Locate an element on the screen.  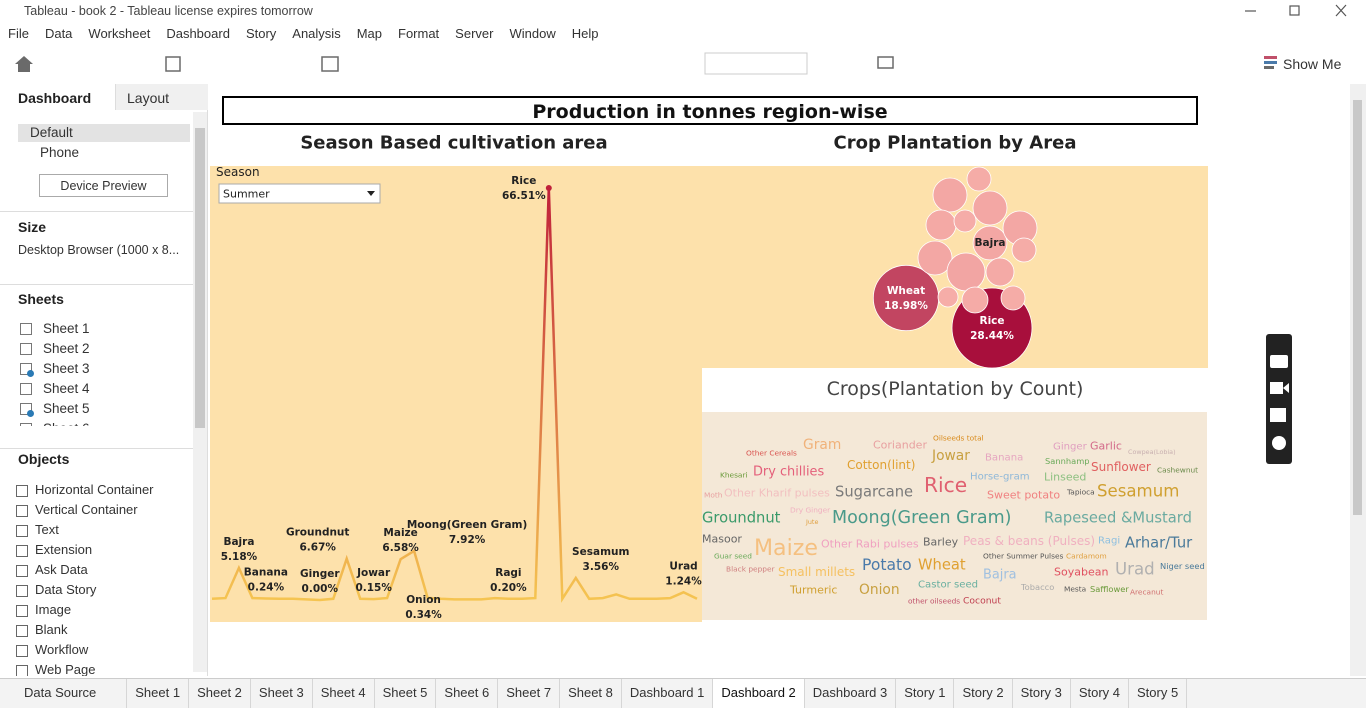
sheet-item: Sheet 6 is located at coordinates (66, 423).